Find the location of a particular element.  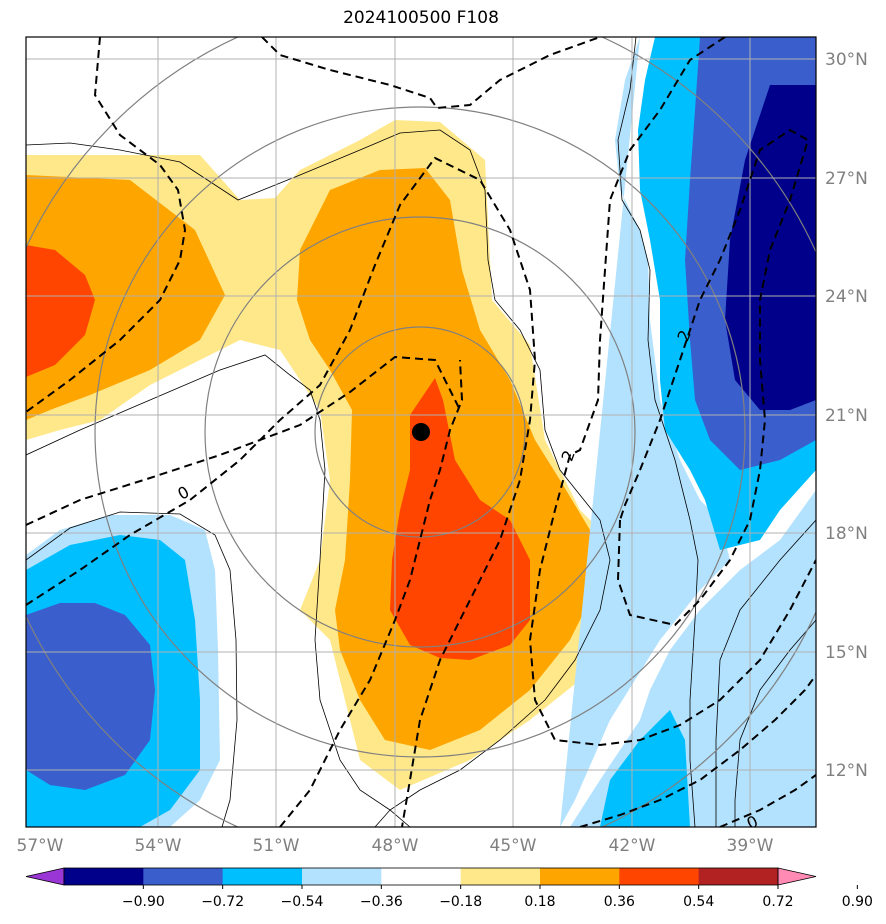

dashed-contour-east is located at coordinates (672, 600).